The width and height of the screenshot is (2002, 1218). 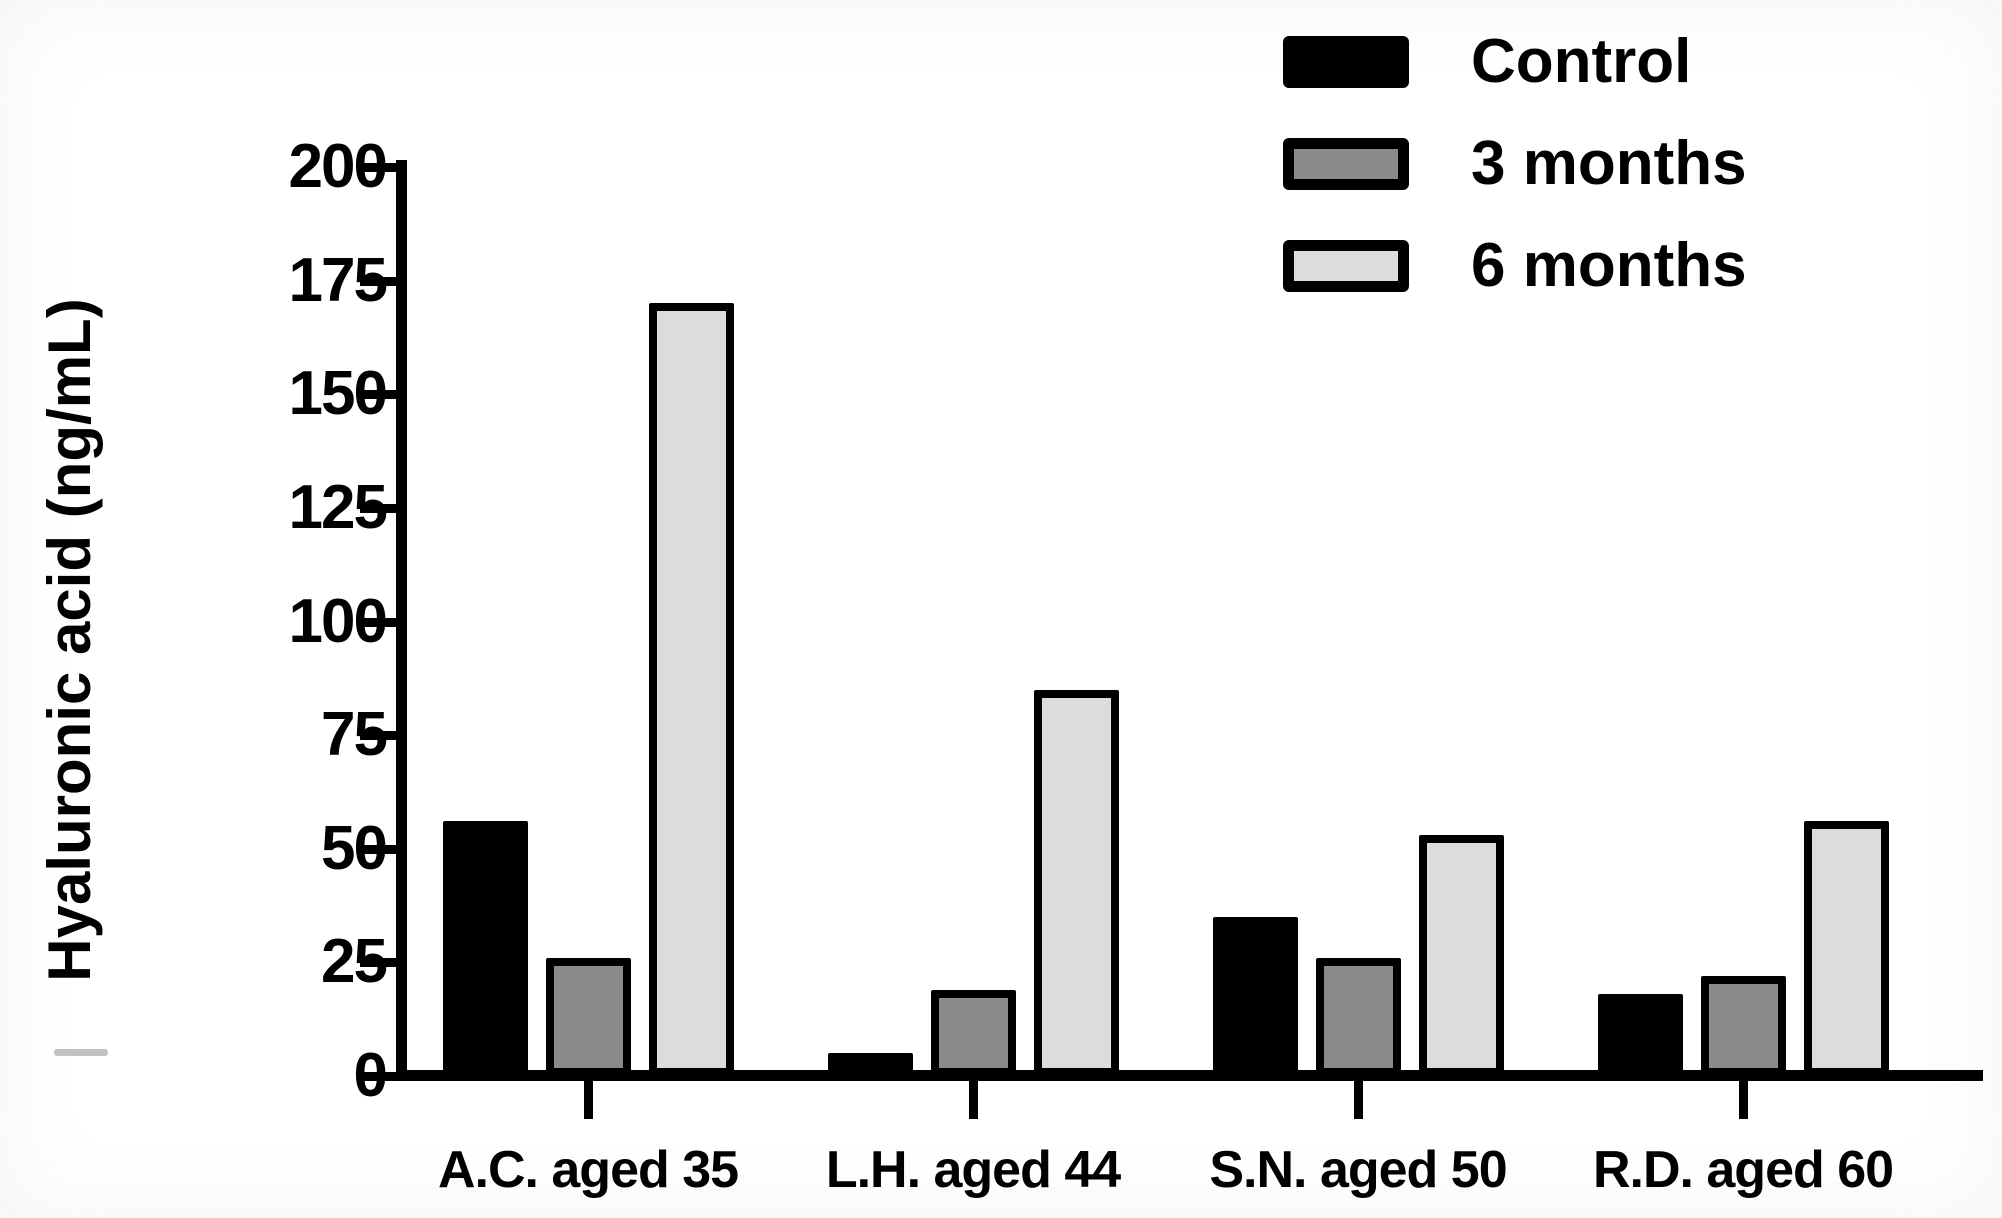 What do you see at coordinates (1358, 1170) in the screenshot?
I see `x-category-label: S.N. aged 50` at bounding box center [1358, 1170].